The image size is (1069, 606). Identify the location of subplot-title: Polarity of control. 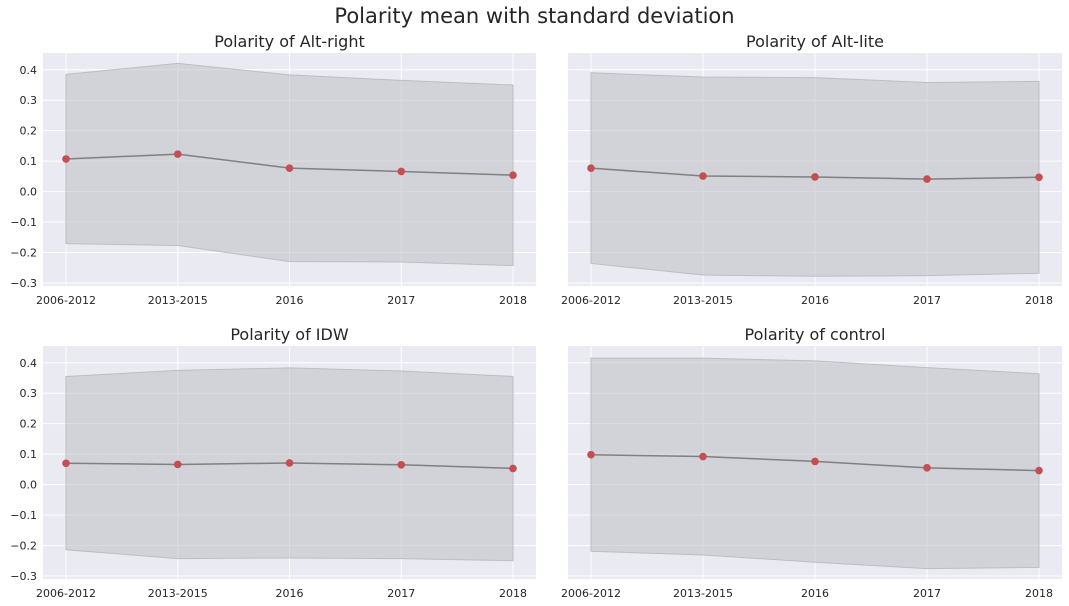
(815, 334).